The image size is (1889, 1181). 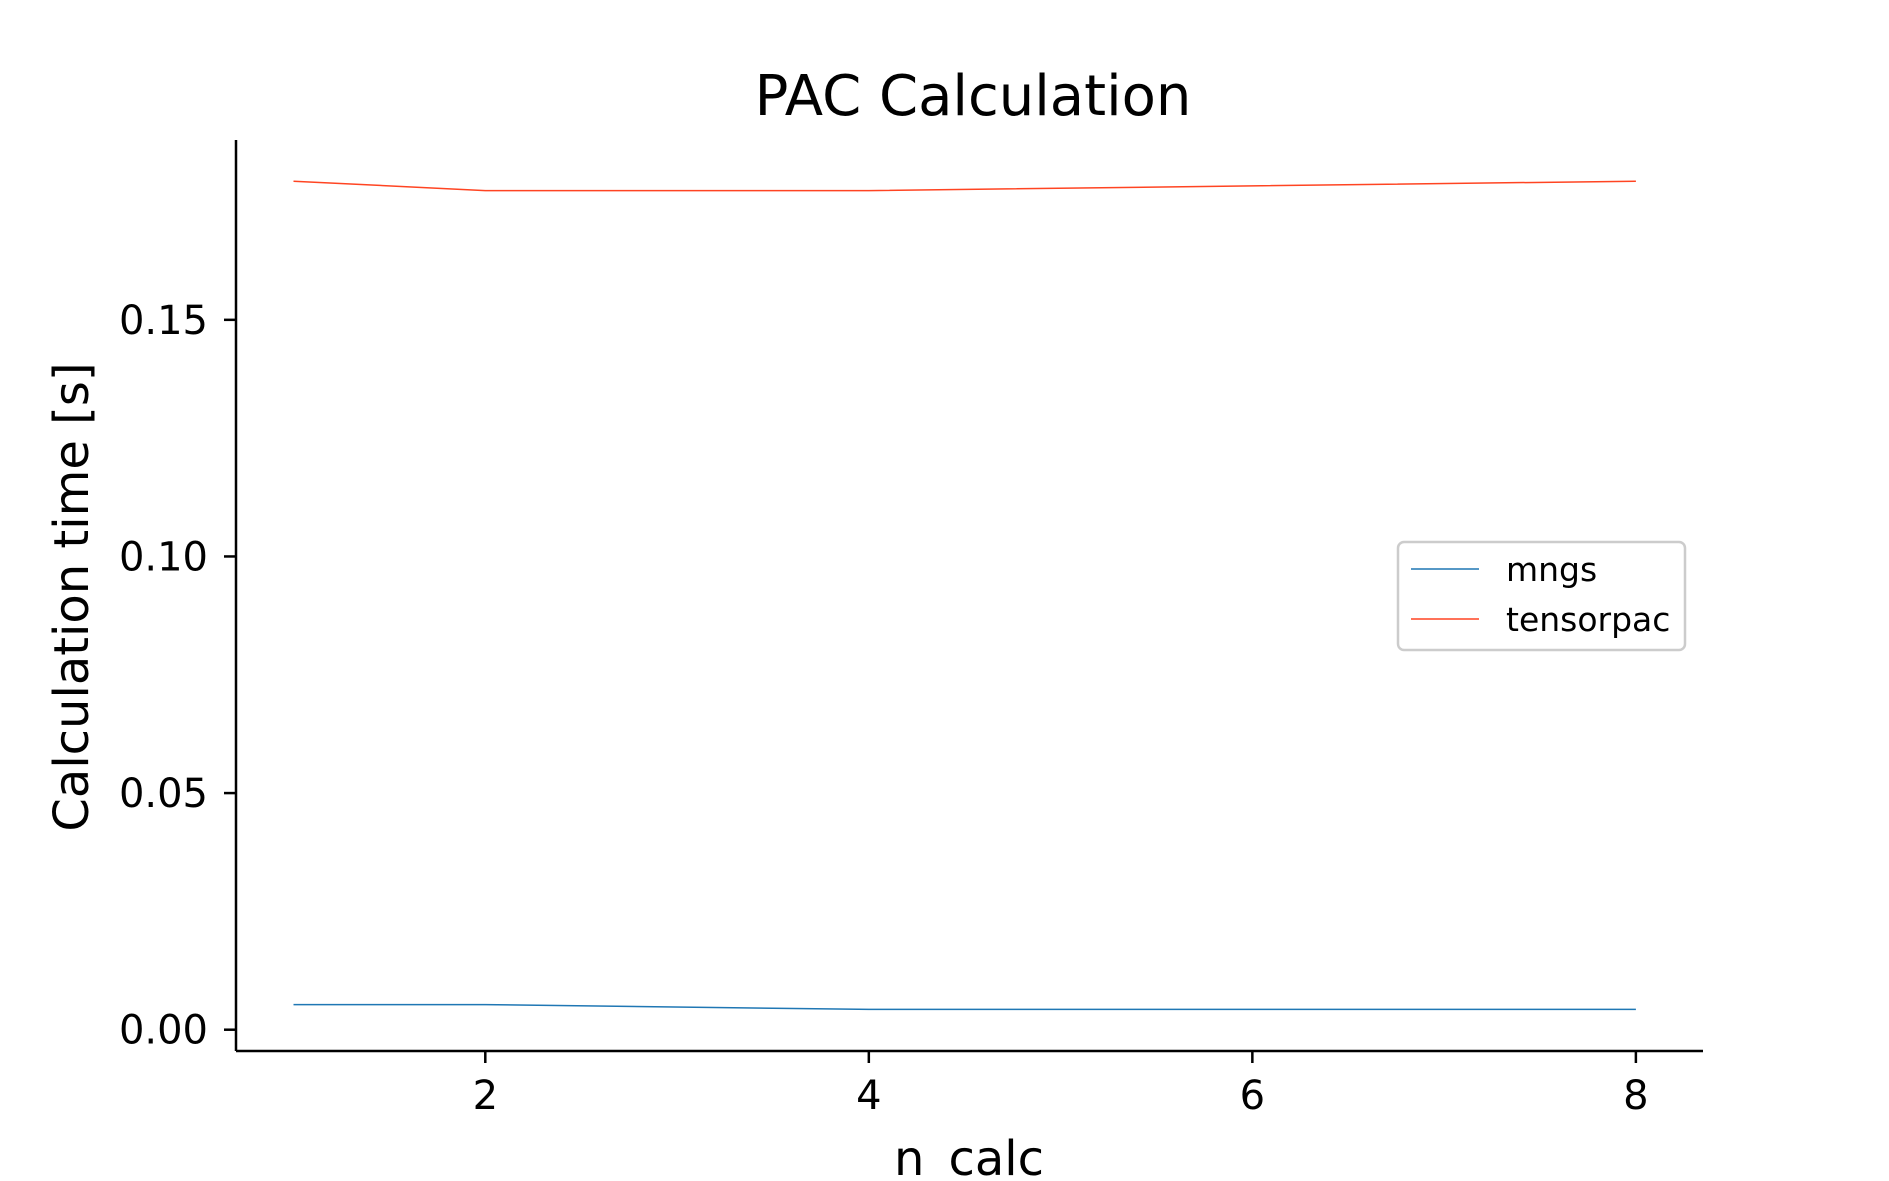 I want to click on series-line-mngs, so click(x=964, y=1007).